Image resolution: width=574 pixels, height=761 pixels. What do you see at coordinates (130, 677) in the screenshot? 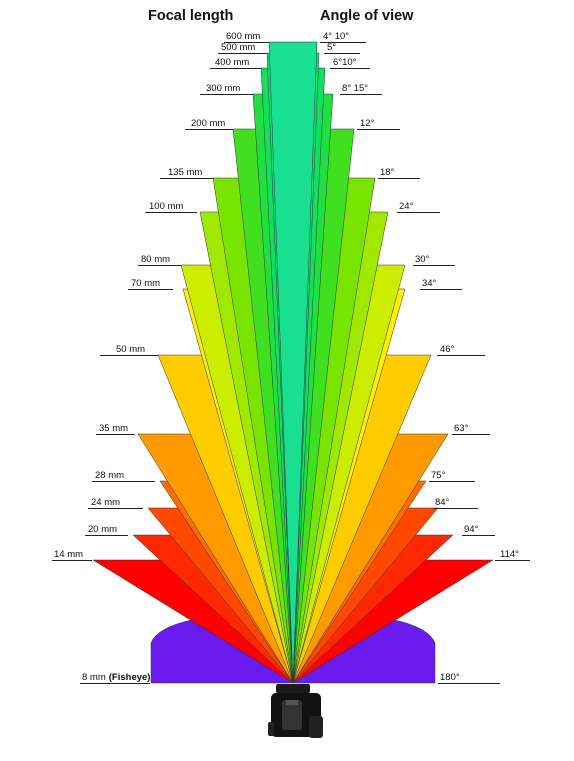
I see `fisheye-note: (Fisheye)` at bounding box center [130, 677].